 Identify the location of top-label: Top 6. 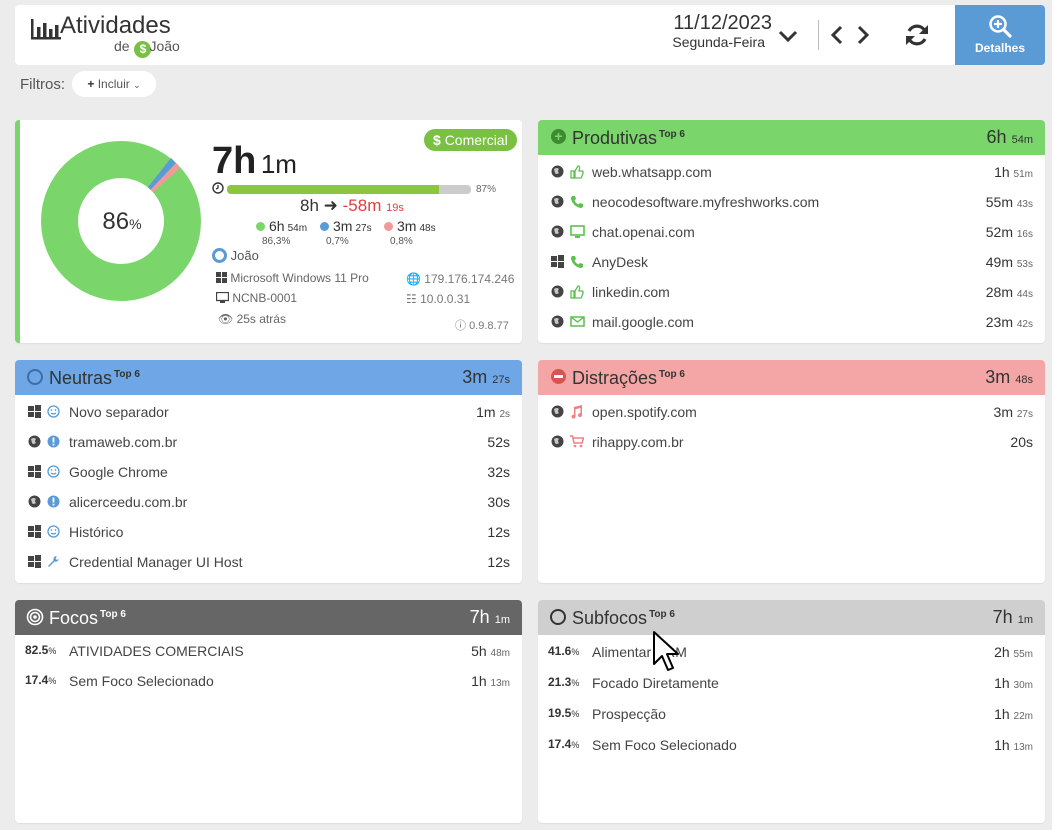
(662, 614).